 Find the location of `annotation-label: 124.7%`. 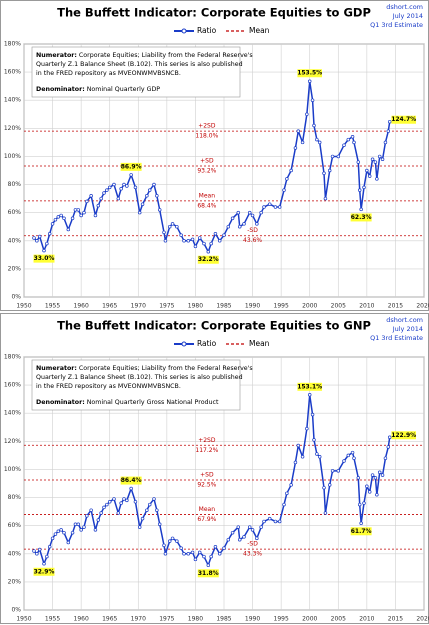

annotation-label: 124.7% is located at coordinates (403, 119).